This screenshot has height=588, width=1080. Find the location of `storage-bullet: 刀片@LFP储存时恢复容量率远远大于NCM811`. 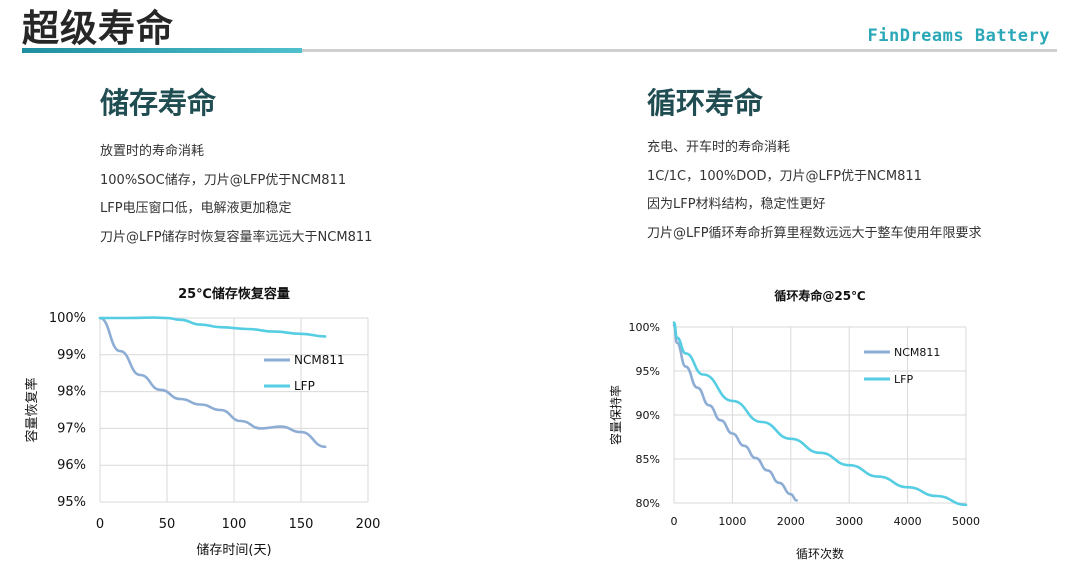

storage-bullet: 刀片@LFP储存时恢复容量率远远大于NCM811 is located at coordinates (236, 237).